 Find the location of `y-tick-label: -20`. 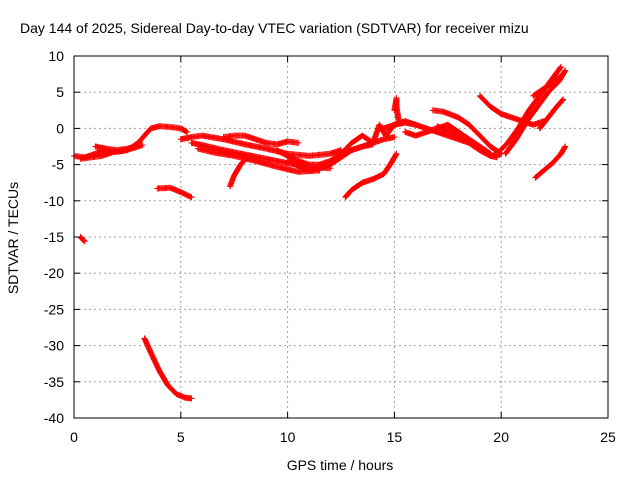

y-tick-label: -20 is located at coordinates (54, 273).